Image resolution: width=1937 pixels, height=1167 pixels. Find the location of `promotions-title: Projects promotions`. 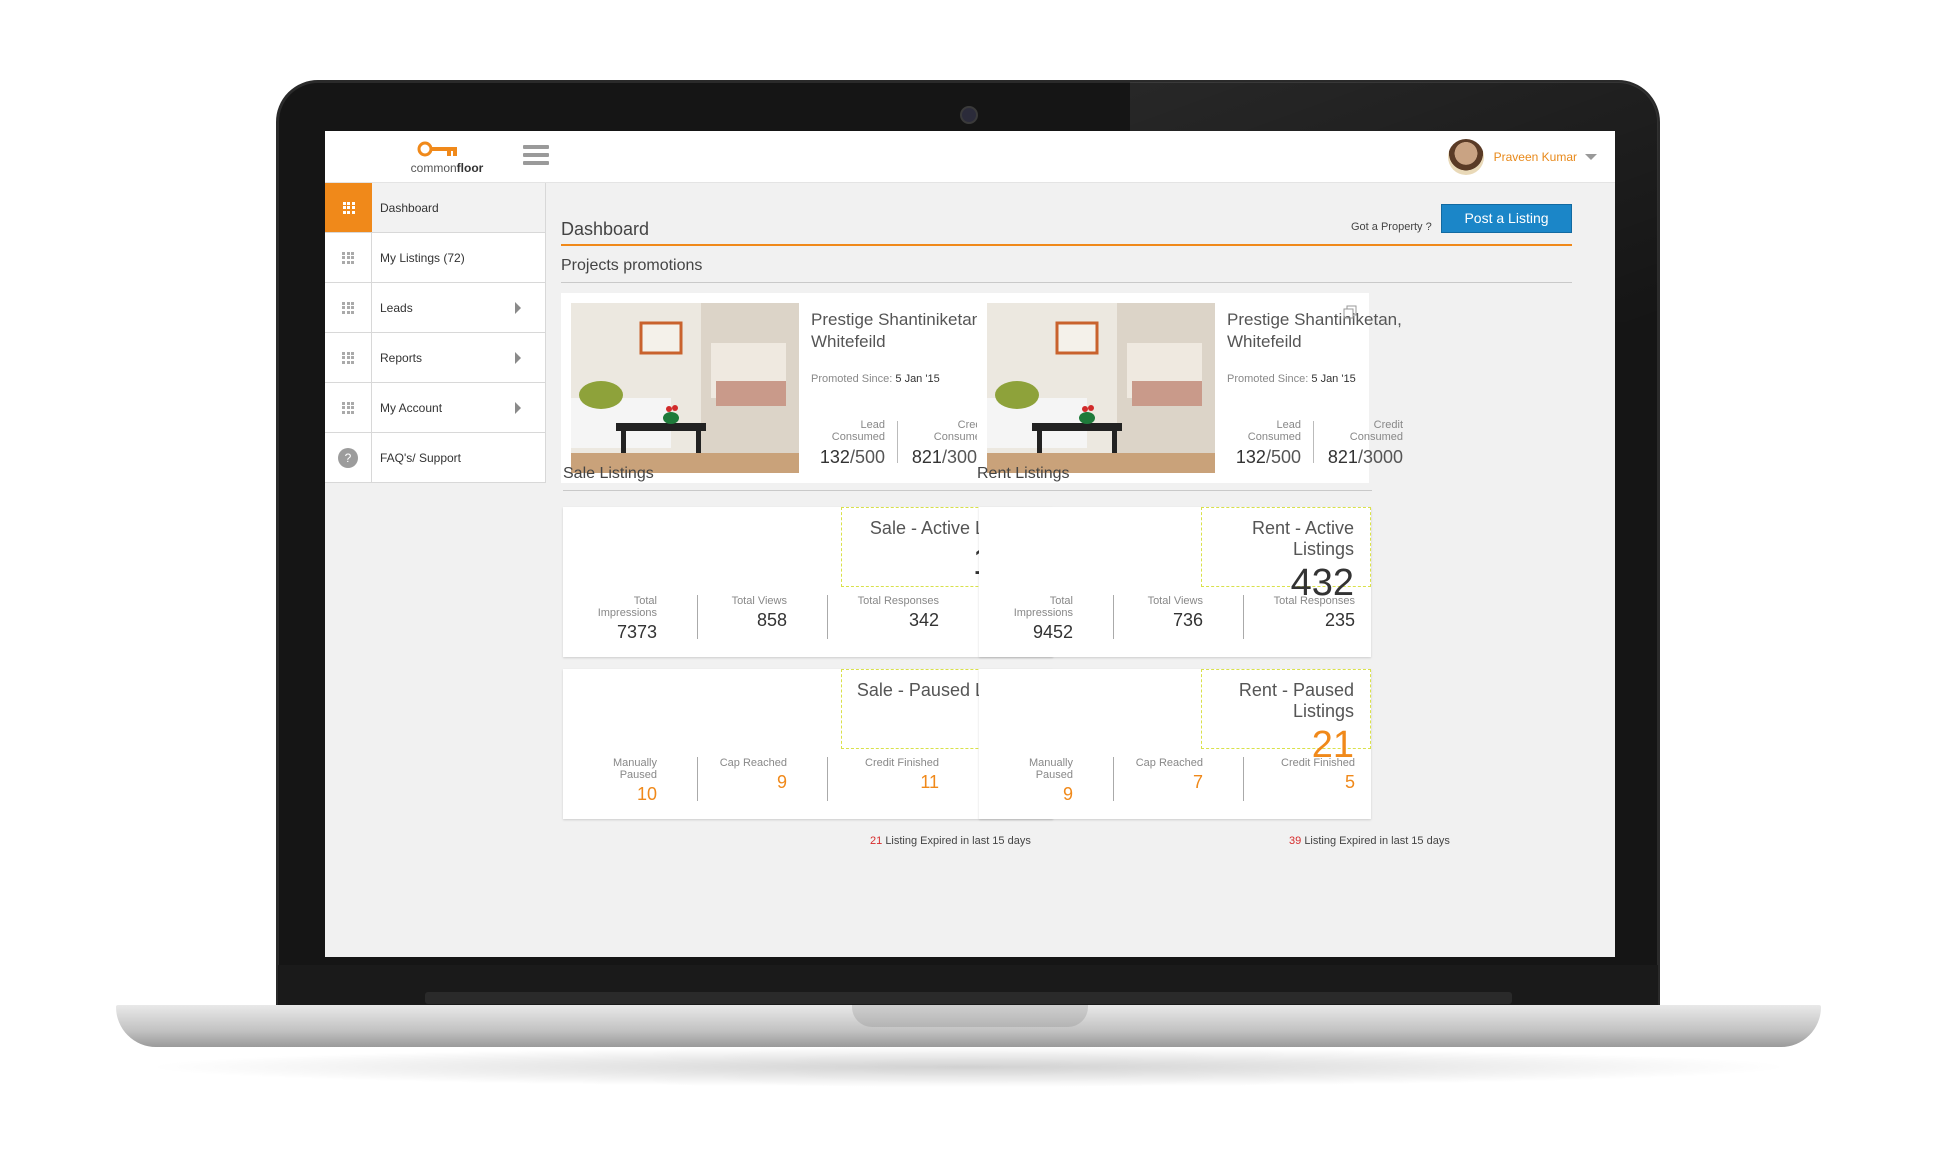

promotions-title: Projects promotions is located at coordinates (632, 265).